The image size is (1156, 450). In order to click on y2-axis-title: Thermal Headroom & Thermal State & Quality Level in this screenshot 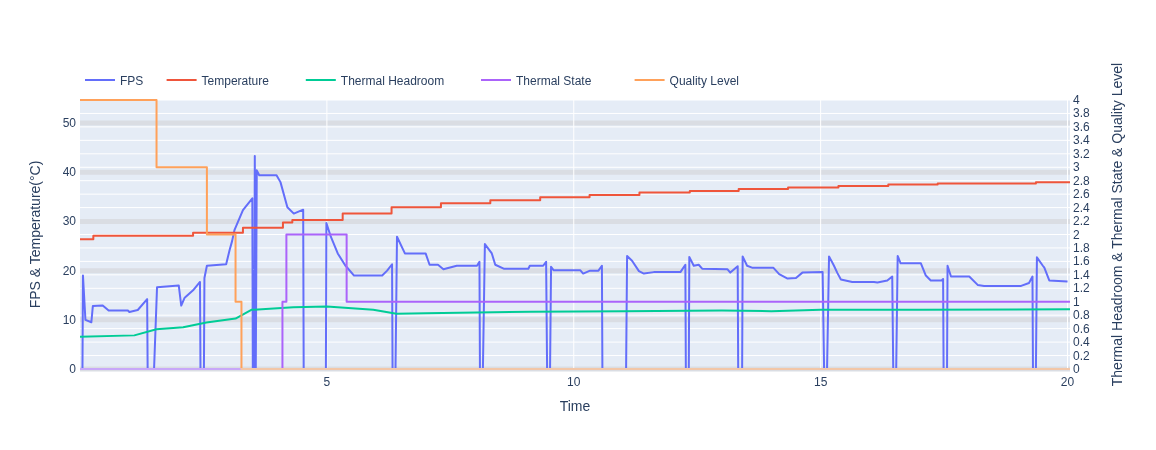, I will do `click(1117, 224)`.